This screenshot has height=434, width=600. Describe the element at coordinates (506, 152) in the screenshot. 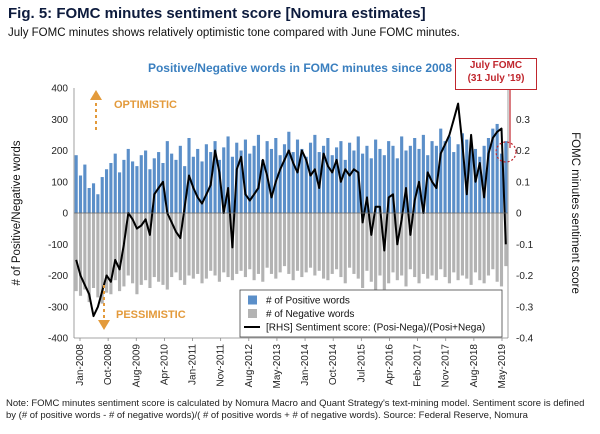

I see `callout-circle` at that location.